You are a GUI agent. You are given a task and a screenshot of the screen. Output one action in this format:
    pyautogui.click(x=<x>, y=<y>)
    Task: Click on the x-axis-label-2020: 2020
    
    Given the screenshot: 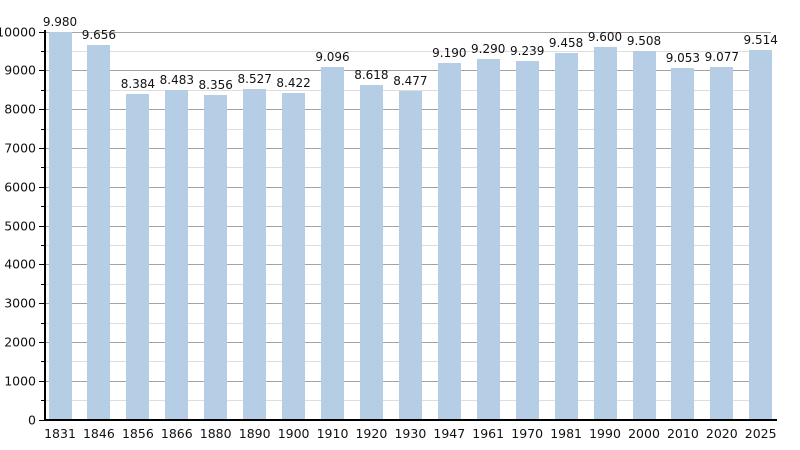 What is the action you would take?
    pyautogui.click(x=721, y=433)
    